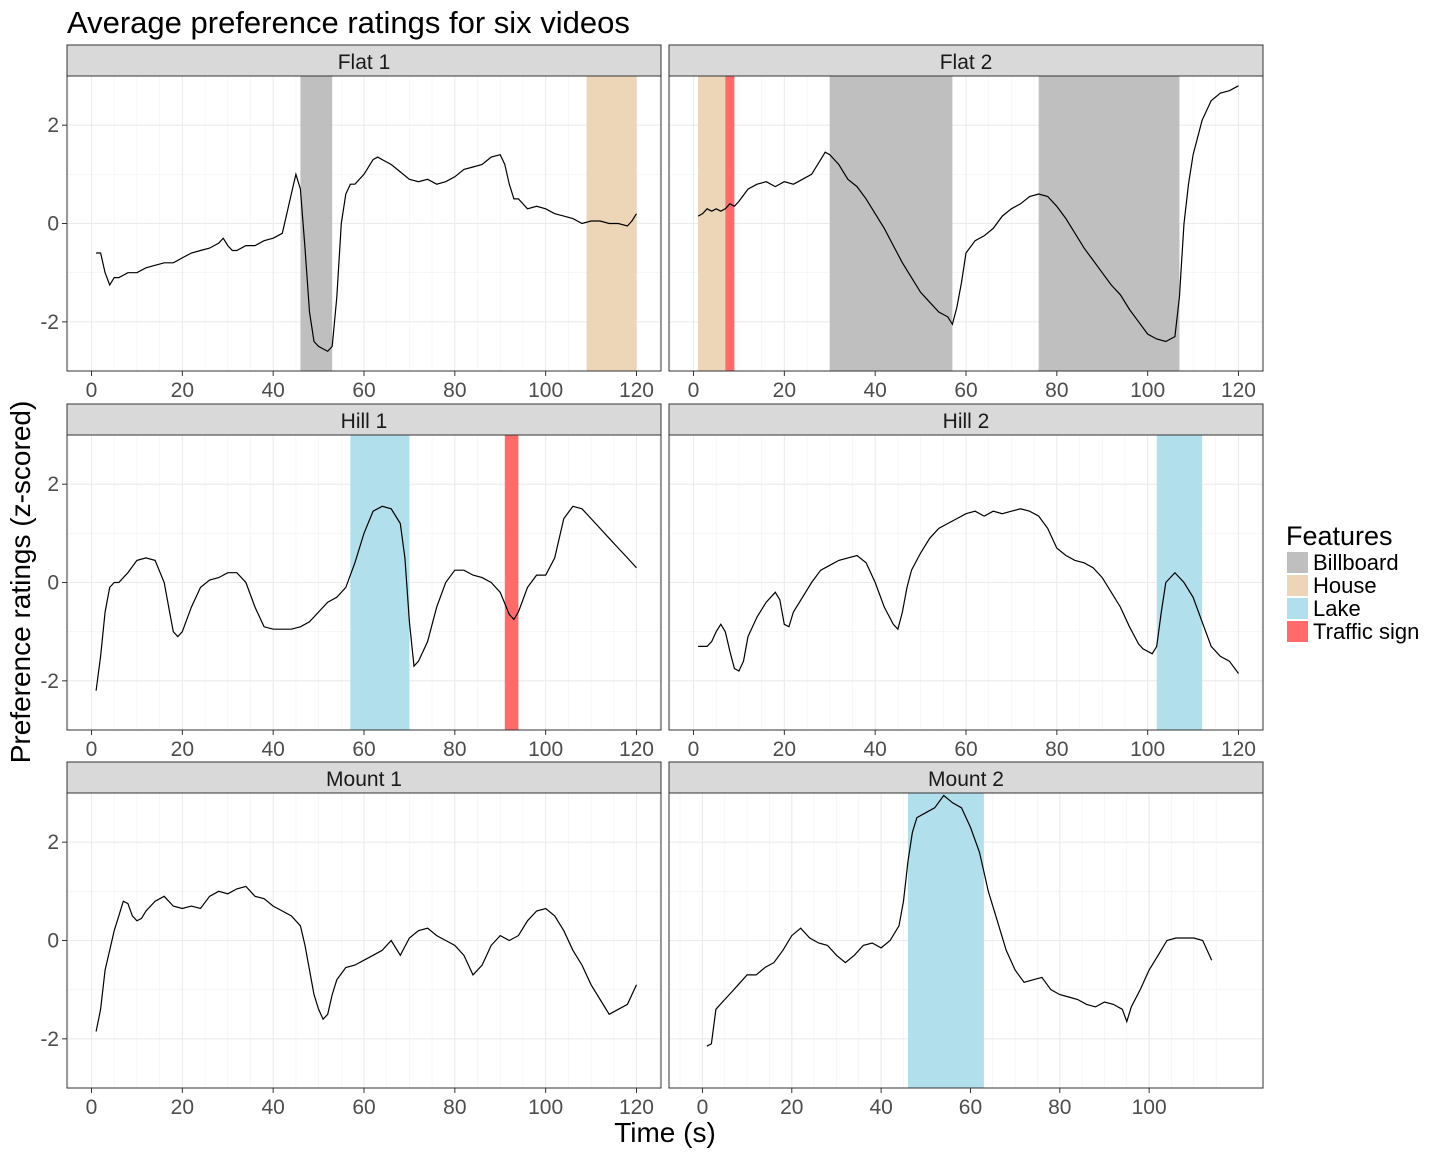 Image resolution: width=1440 pixels, height=1152 pixels. I want to click on panel-mount-1: Mount 1 0 20 40 60 80 100 120 -2 0 2, so click(351, 940).